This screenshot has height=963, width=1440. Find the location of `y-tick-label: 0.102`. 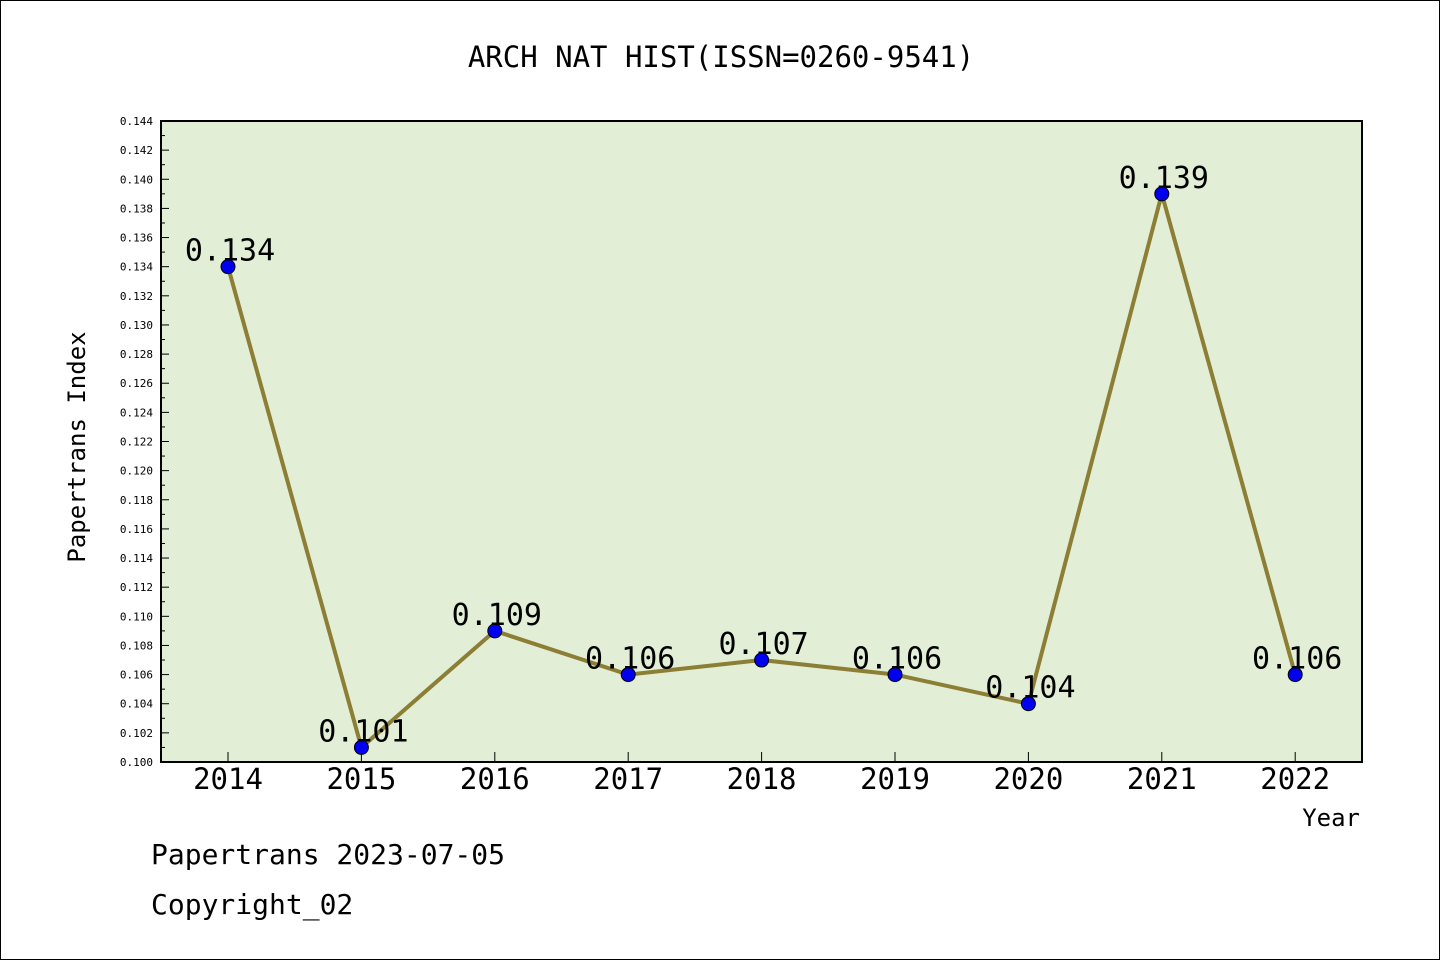

y-tick-label: 0.102 is located at coordinates (136, 733).